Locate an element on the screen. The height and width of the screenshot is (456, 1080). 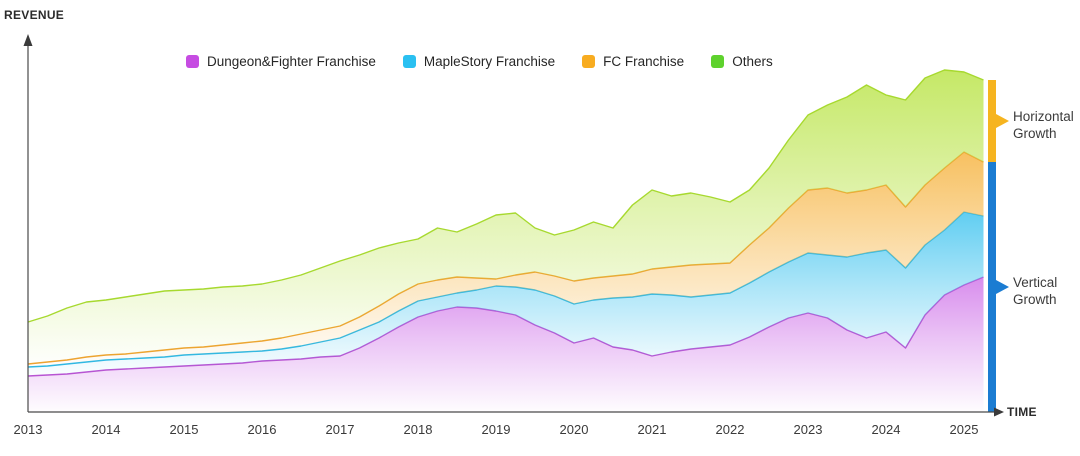
legend-label: Dungeon&Fighter Franchise is located at coordinates (291, 61).